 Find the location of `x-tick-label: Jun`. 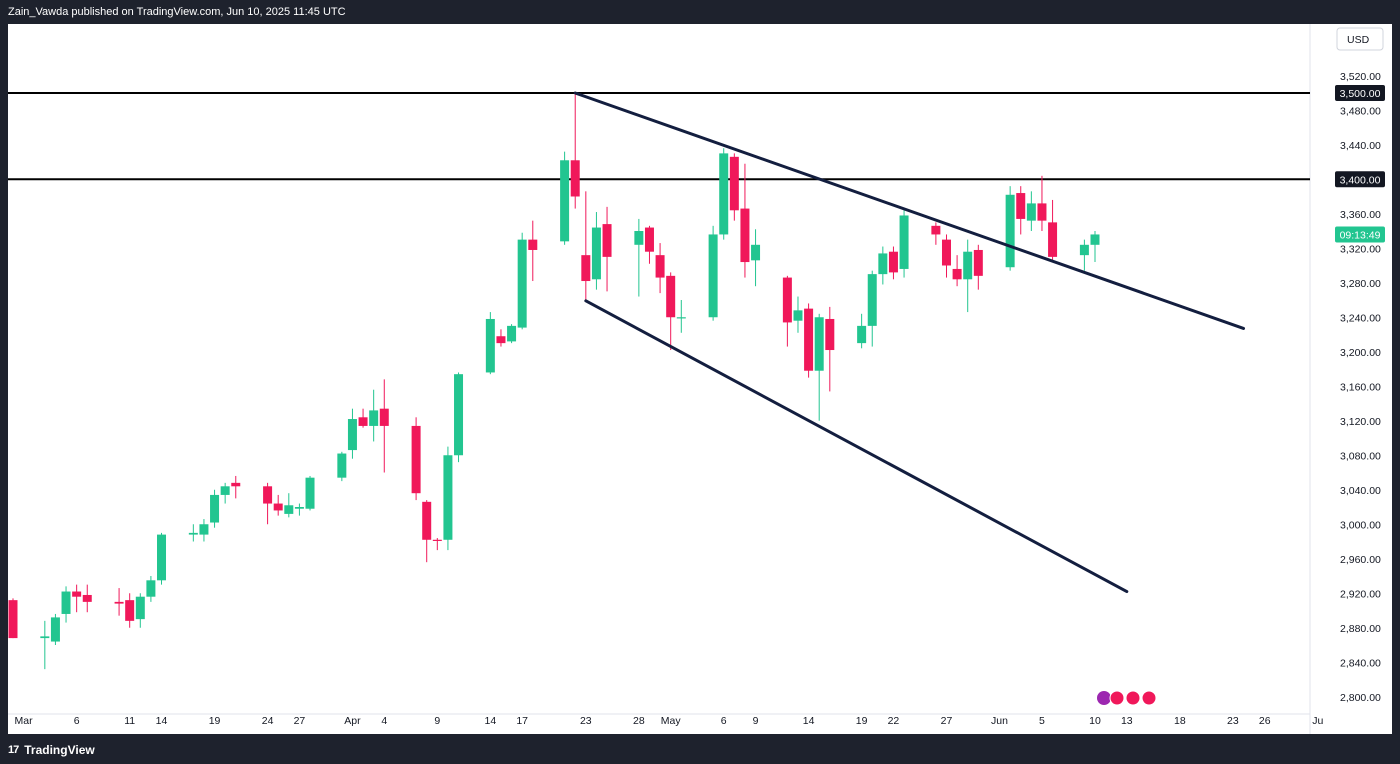

x-tick-label: Jun is located at coordinates (999, 721).